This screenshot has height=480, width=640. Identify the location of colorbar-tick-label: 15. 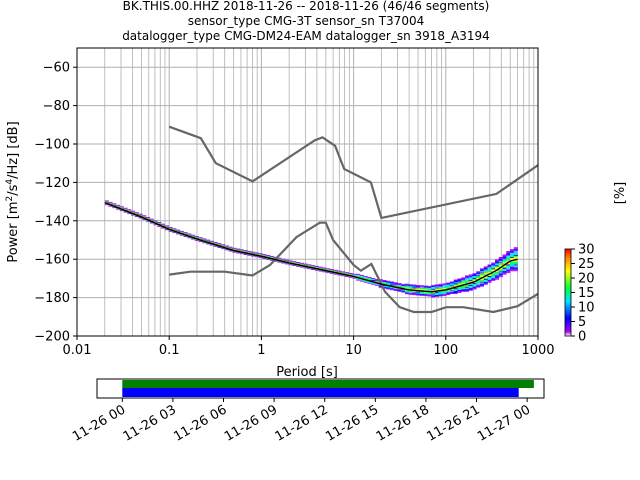
(586, 293).